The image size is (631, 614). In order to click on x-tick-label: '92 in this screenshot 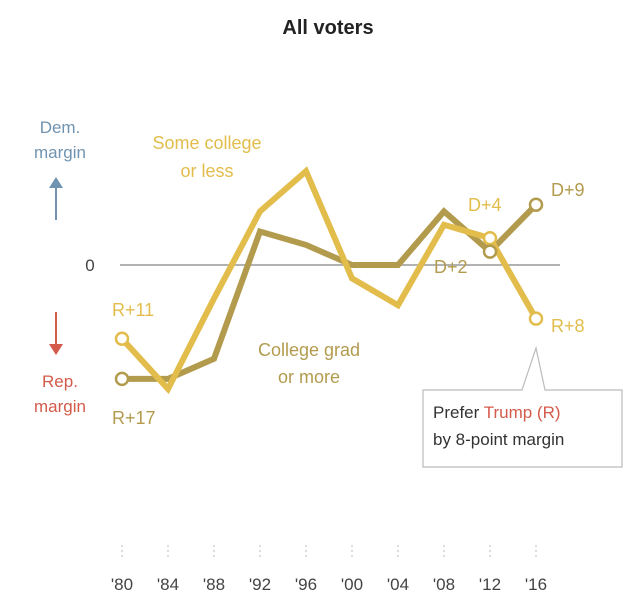, I will do `click(260, 584)`.